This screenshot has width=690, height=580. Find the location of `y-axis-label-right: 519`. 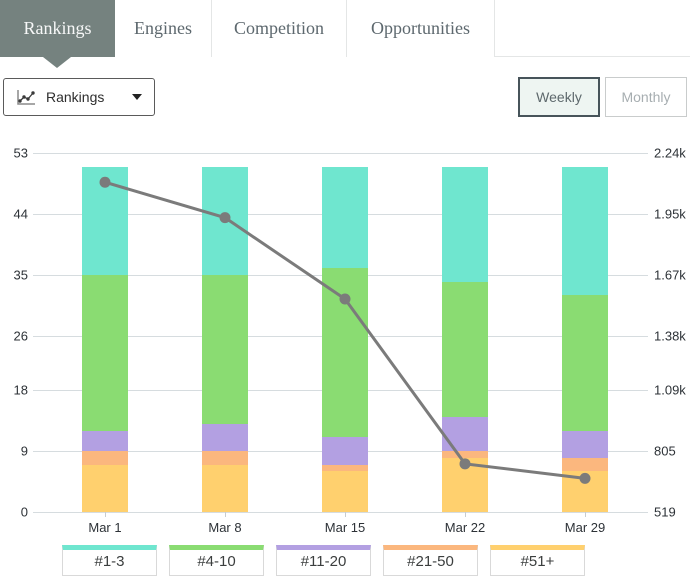

y-axis-label-right: 519 is located at coordinates (665, 512).